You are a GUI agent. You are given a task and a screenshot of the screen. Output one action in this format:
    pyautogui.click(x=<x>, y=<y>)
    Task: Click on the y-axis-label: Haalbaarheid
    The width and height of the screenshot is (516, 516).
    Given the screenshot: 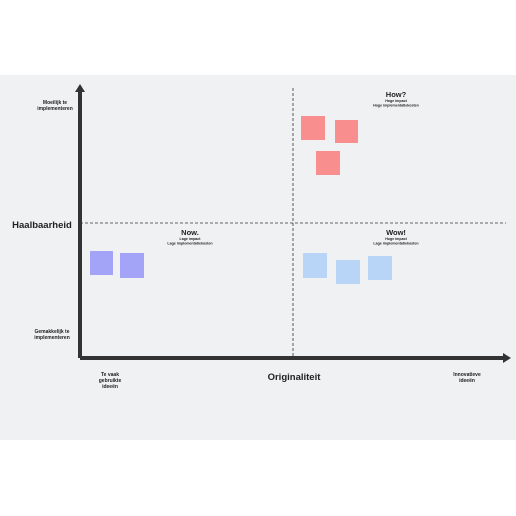 What is the action you would take?
    pyautogui.click(x=42, y=225)
    